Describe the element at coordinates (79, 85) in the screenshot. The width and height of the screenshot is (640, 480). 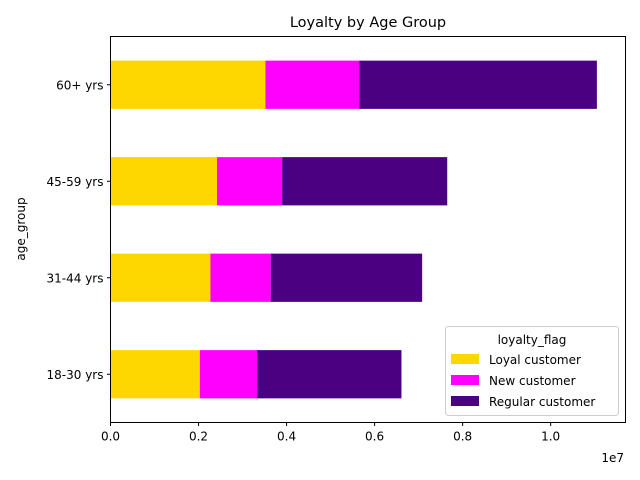
I see `y-tick-label: 60+ yrs` at that location.